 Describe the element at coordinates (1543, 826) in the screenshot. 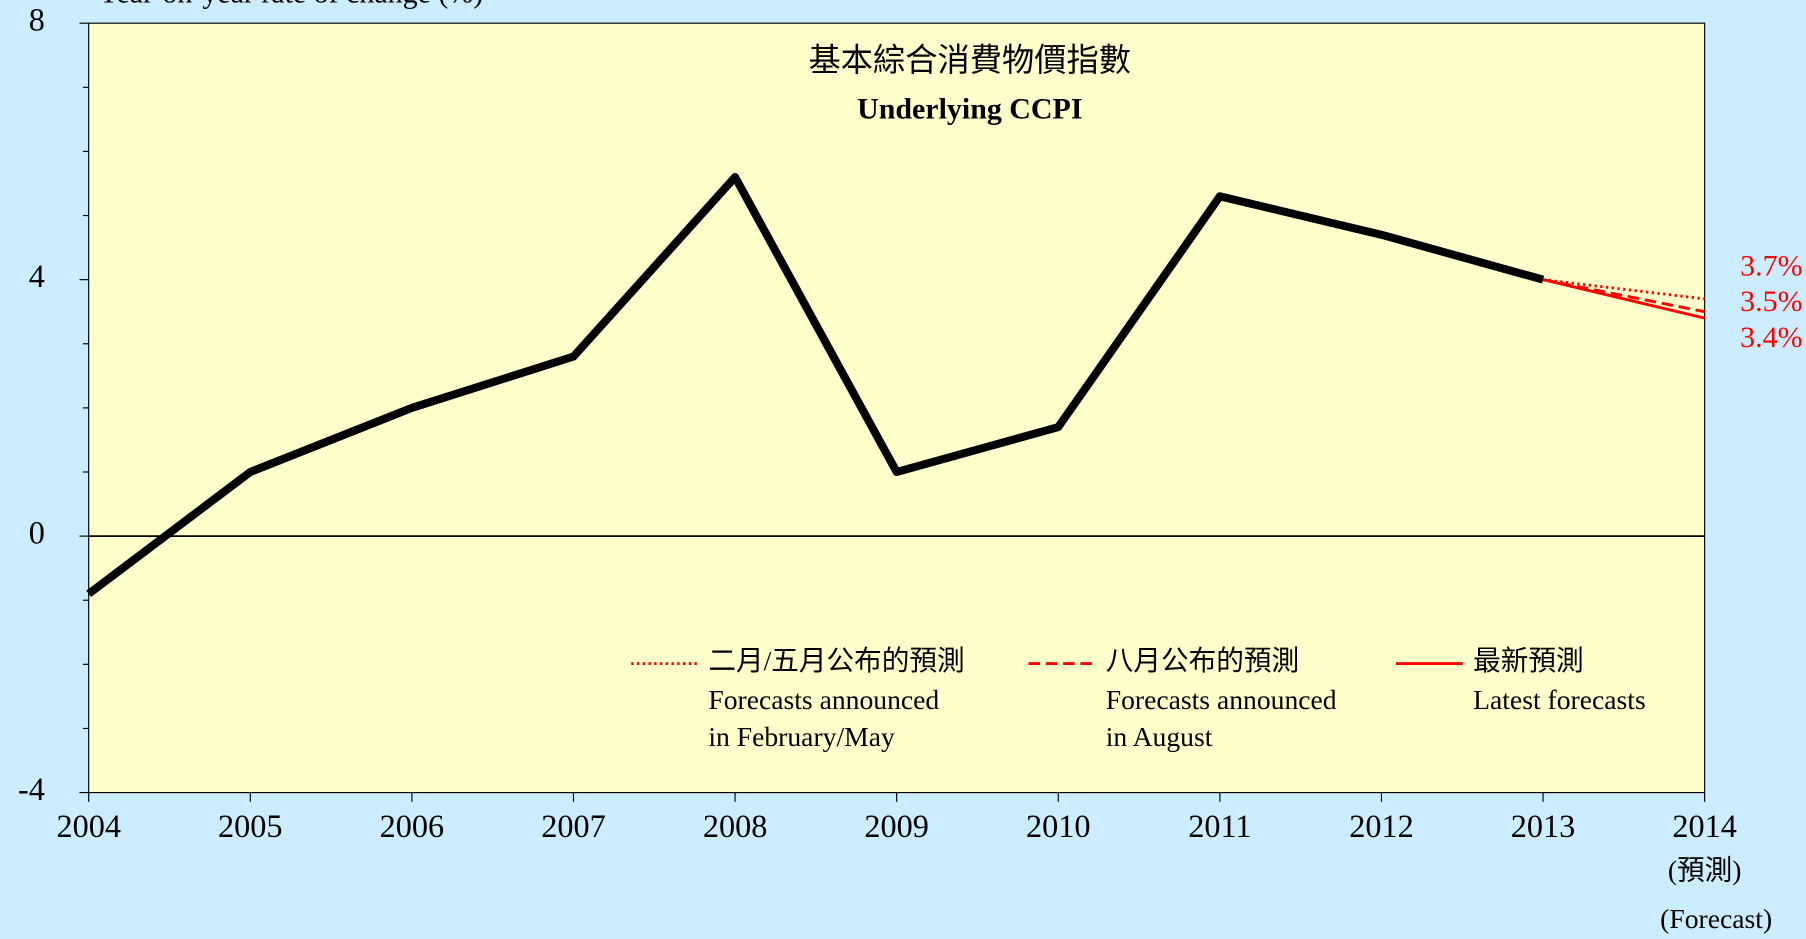

I see `x-tick-label: 2013` at that location.